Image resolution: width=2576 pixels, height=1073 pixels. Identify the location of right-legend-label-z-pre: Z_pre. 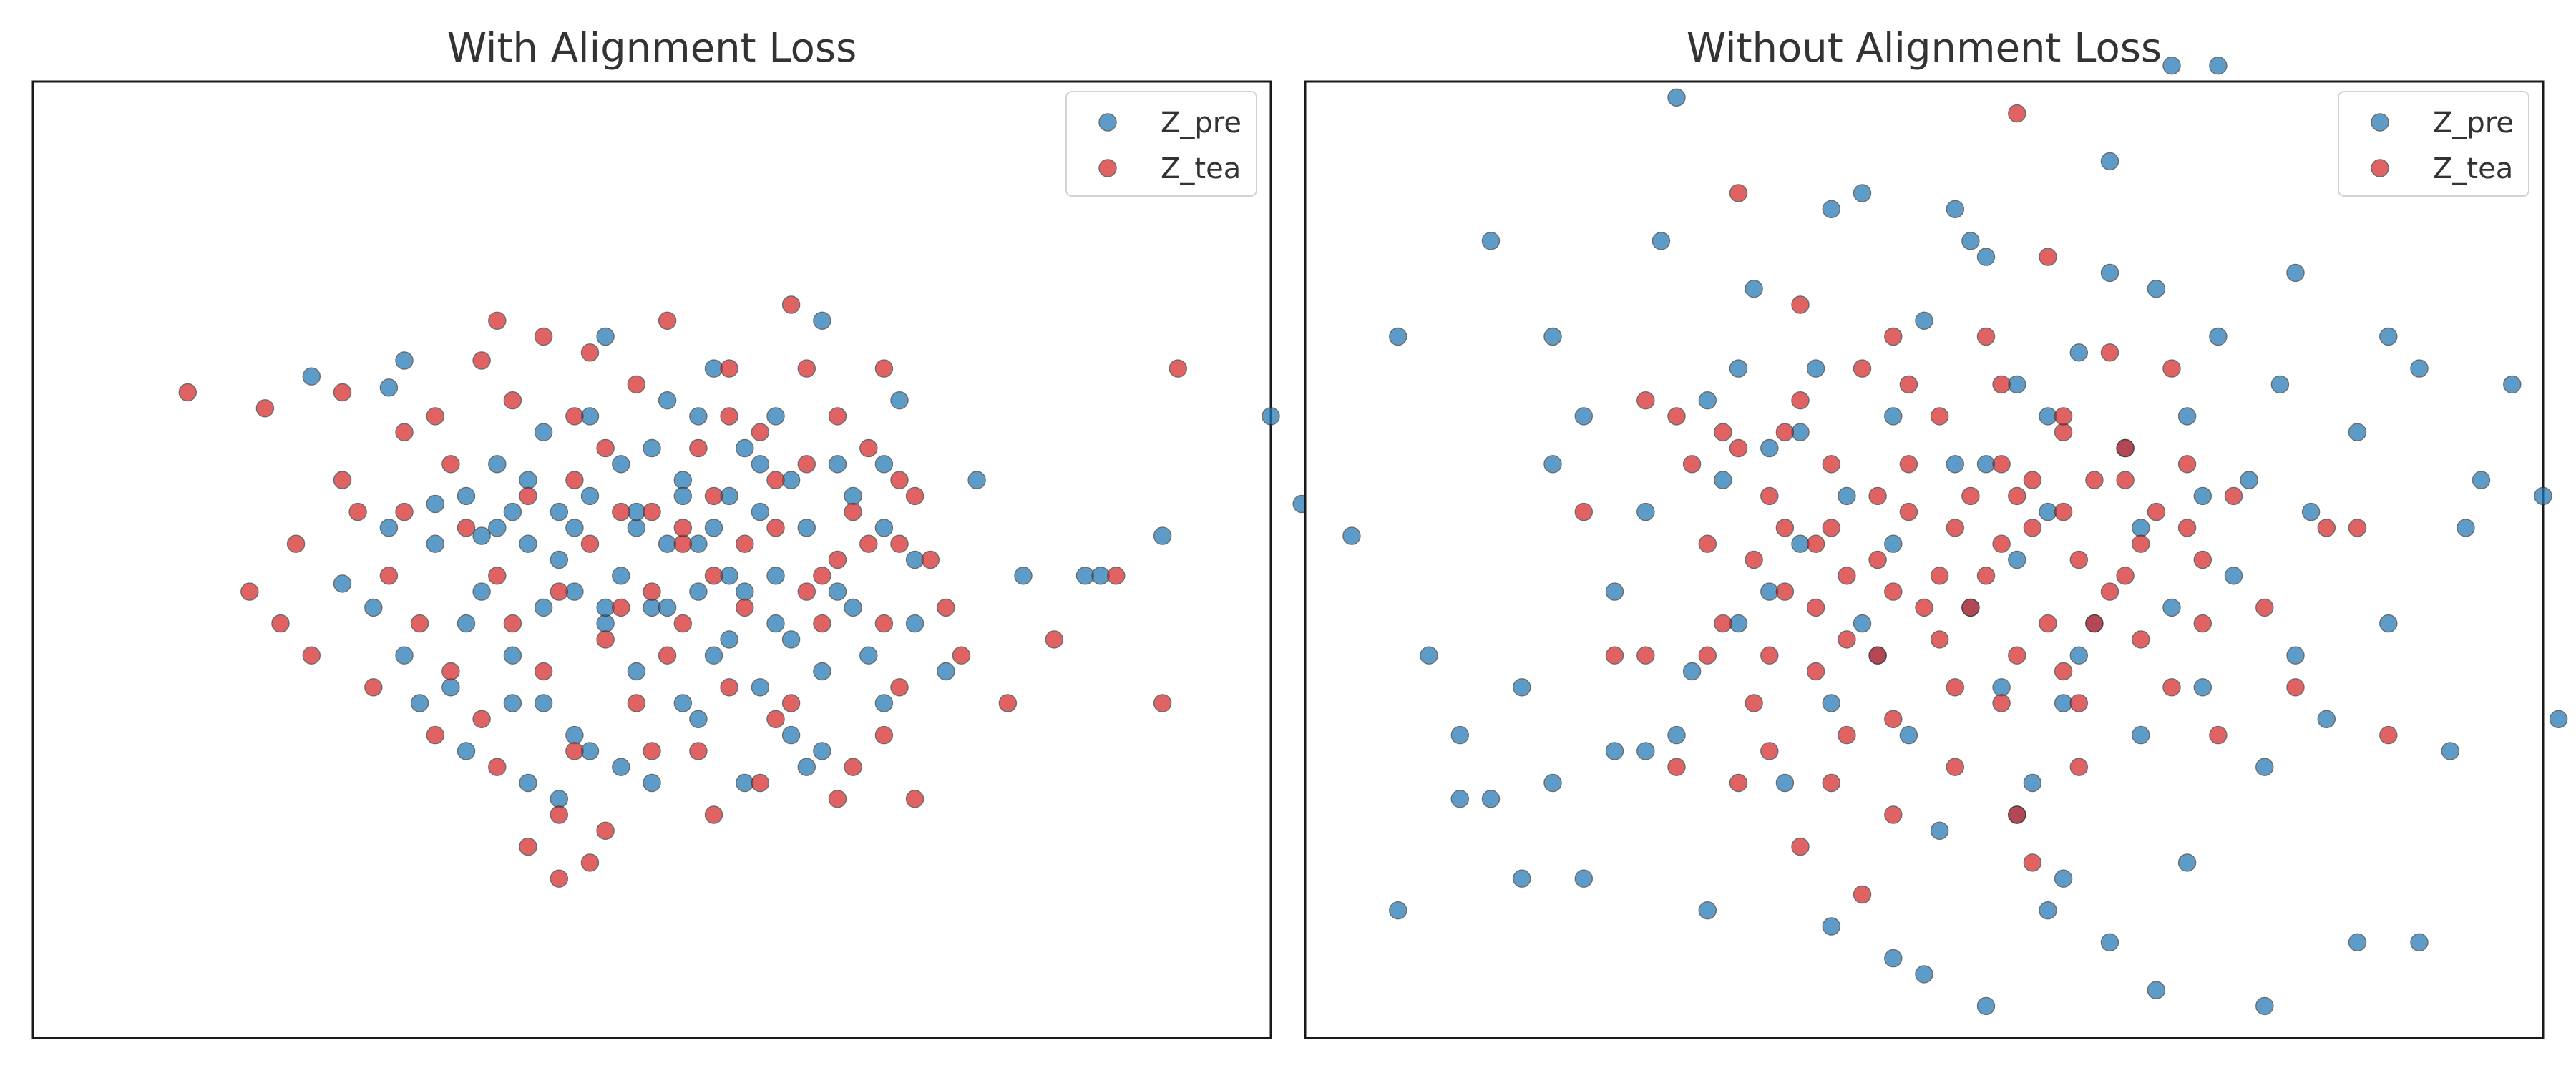
(2473, 123).